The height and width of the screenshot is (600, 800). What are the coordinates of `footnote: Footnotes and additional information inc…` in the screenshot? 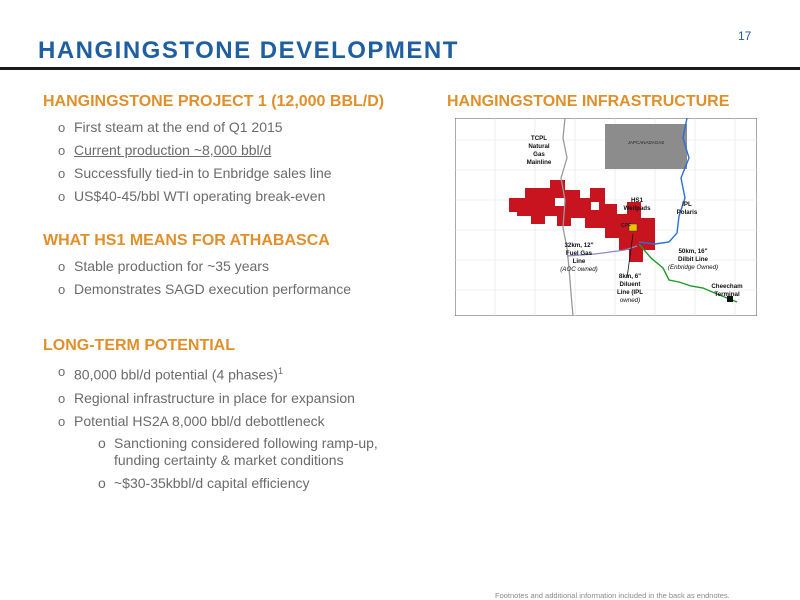 It's located at (612, 595).